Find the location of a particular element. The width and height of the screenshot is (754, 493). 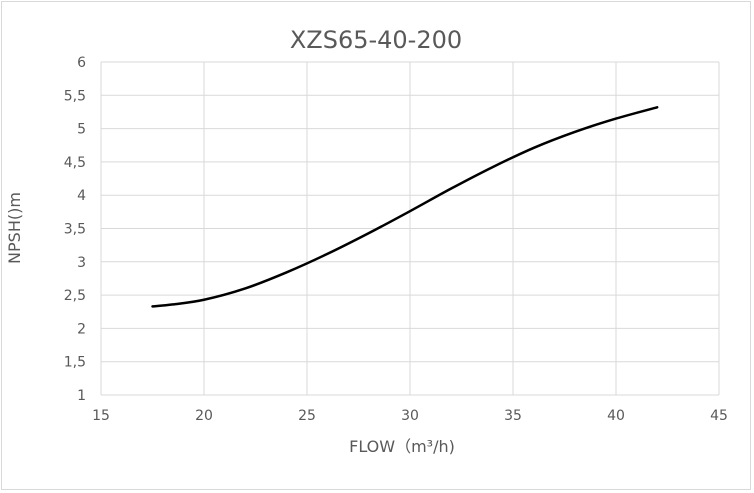

y-tick-label: 1 is located at coordinates (81, 396).